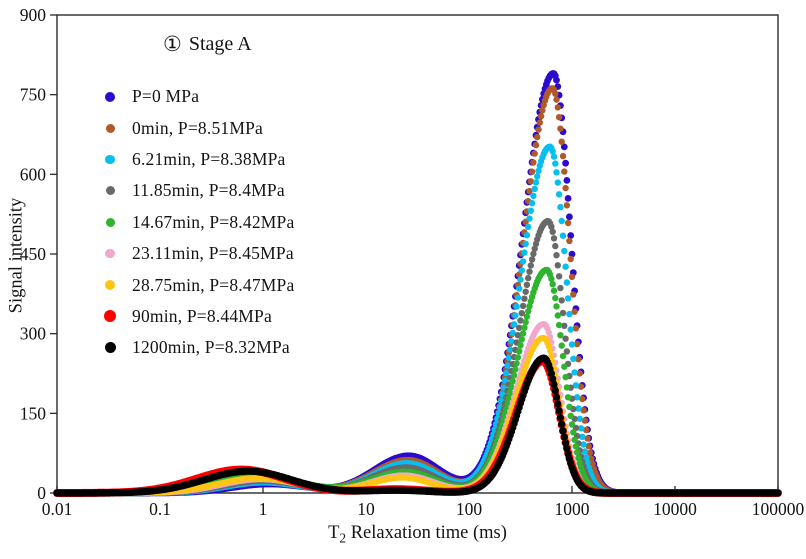 This screenshot has width=806, height=559. Describe the element at coordinates (469, 509) in the screenshot. I see `x-tick-label: 100` at that location.